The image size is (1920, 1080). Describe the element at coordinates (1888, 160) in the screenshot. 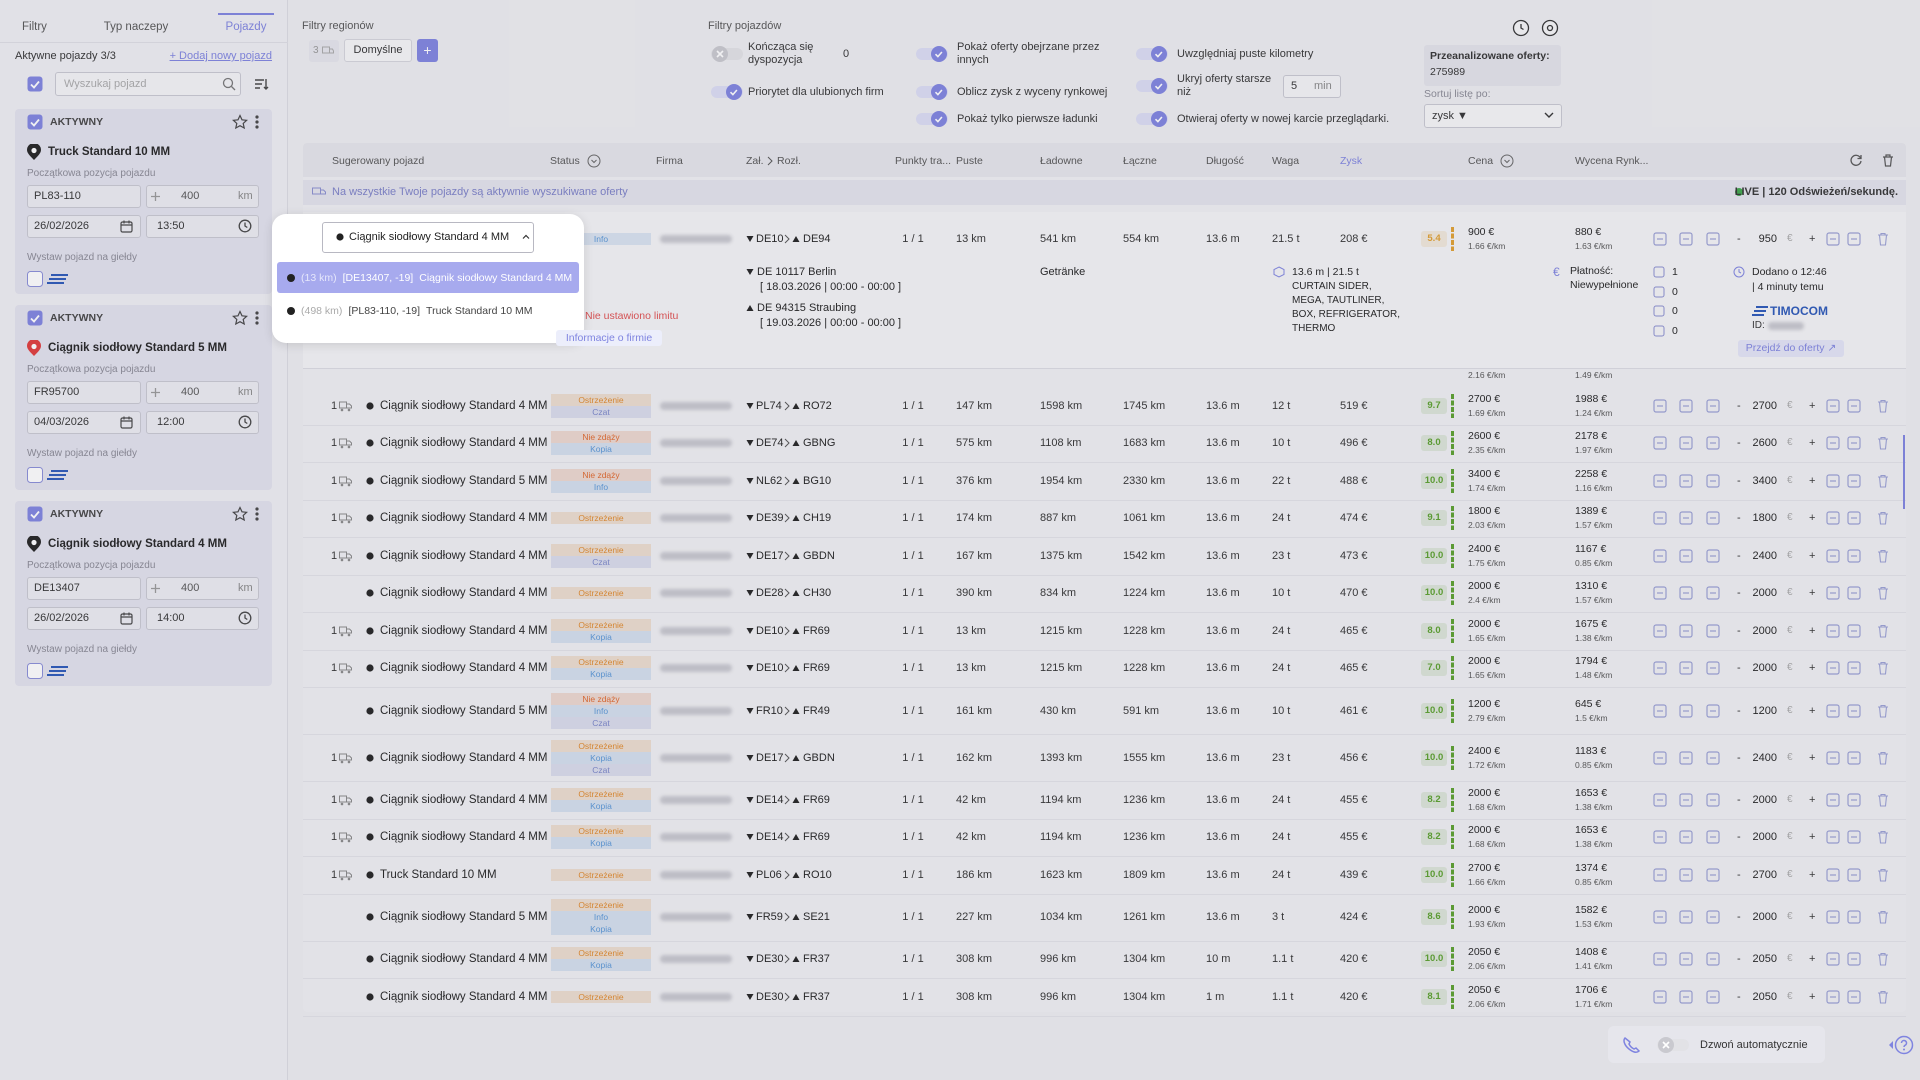

I see `clear-icon` at that location.